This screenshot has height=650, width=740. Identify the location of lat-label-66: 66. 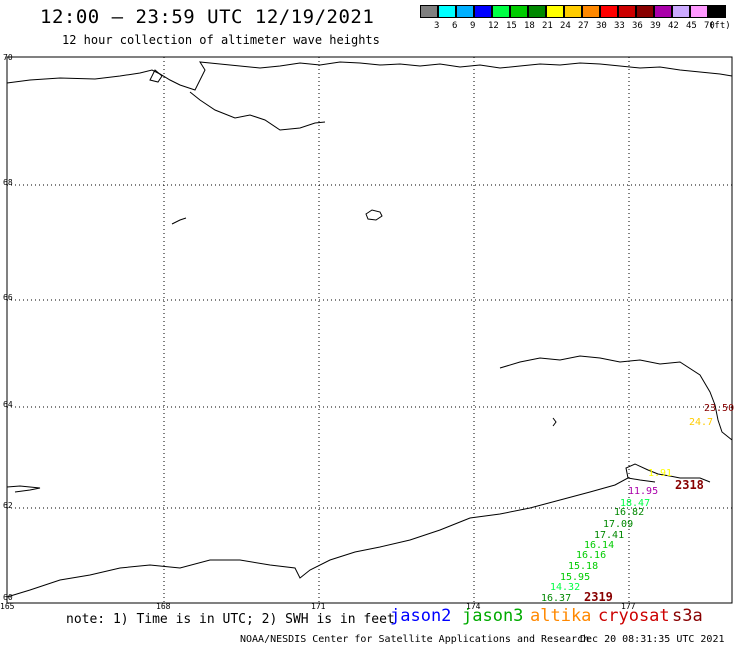
(8, 297).